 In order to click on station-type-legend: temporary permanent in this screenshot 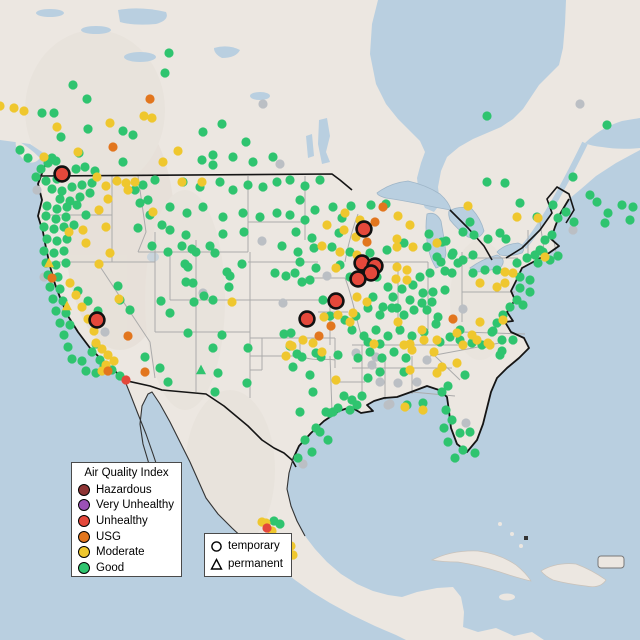, I will do `click(248, 555)`.